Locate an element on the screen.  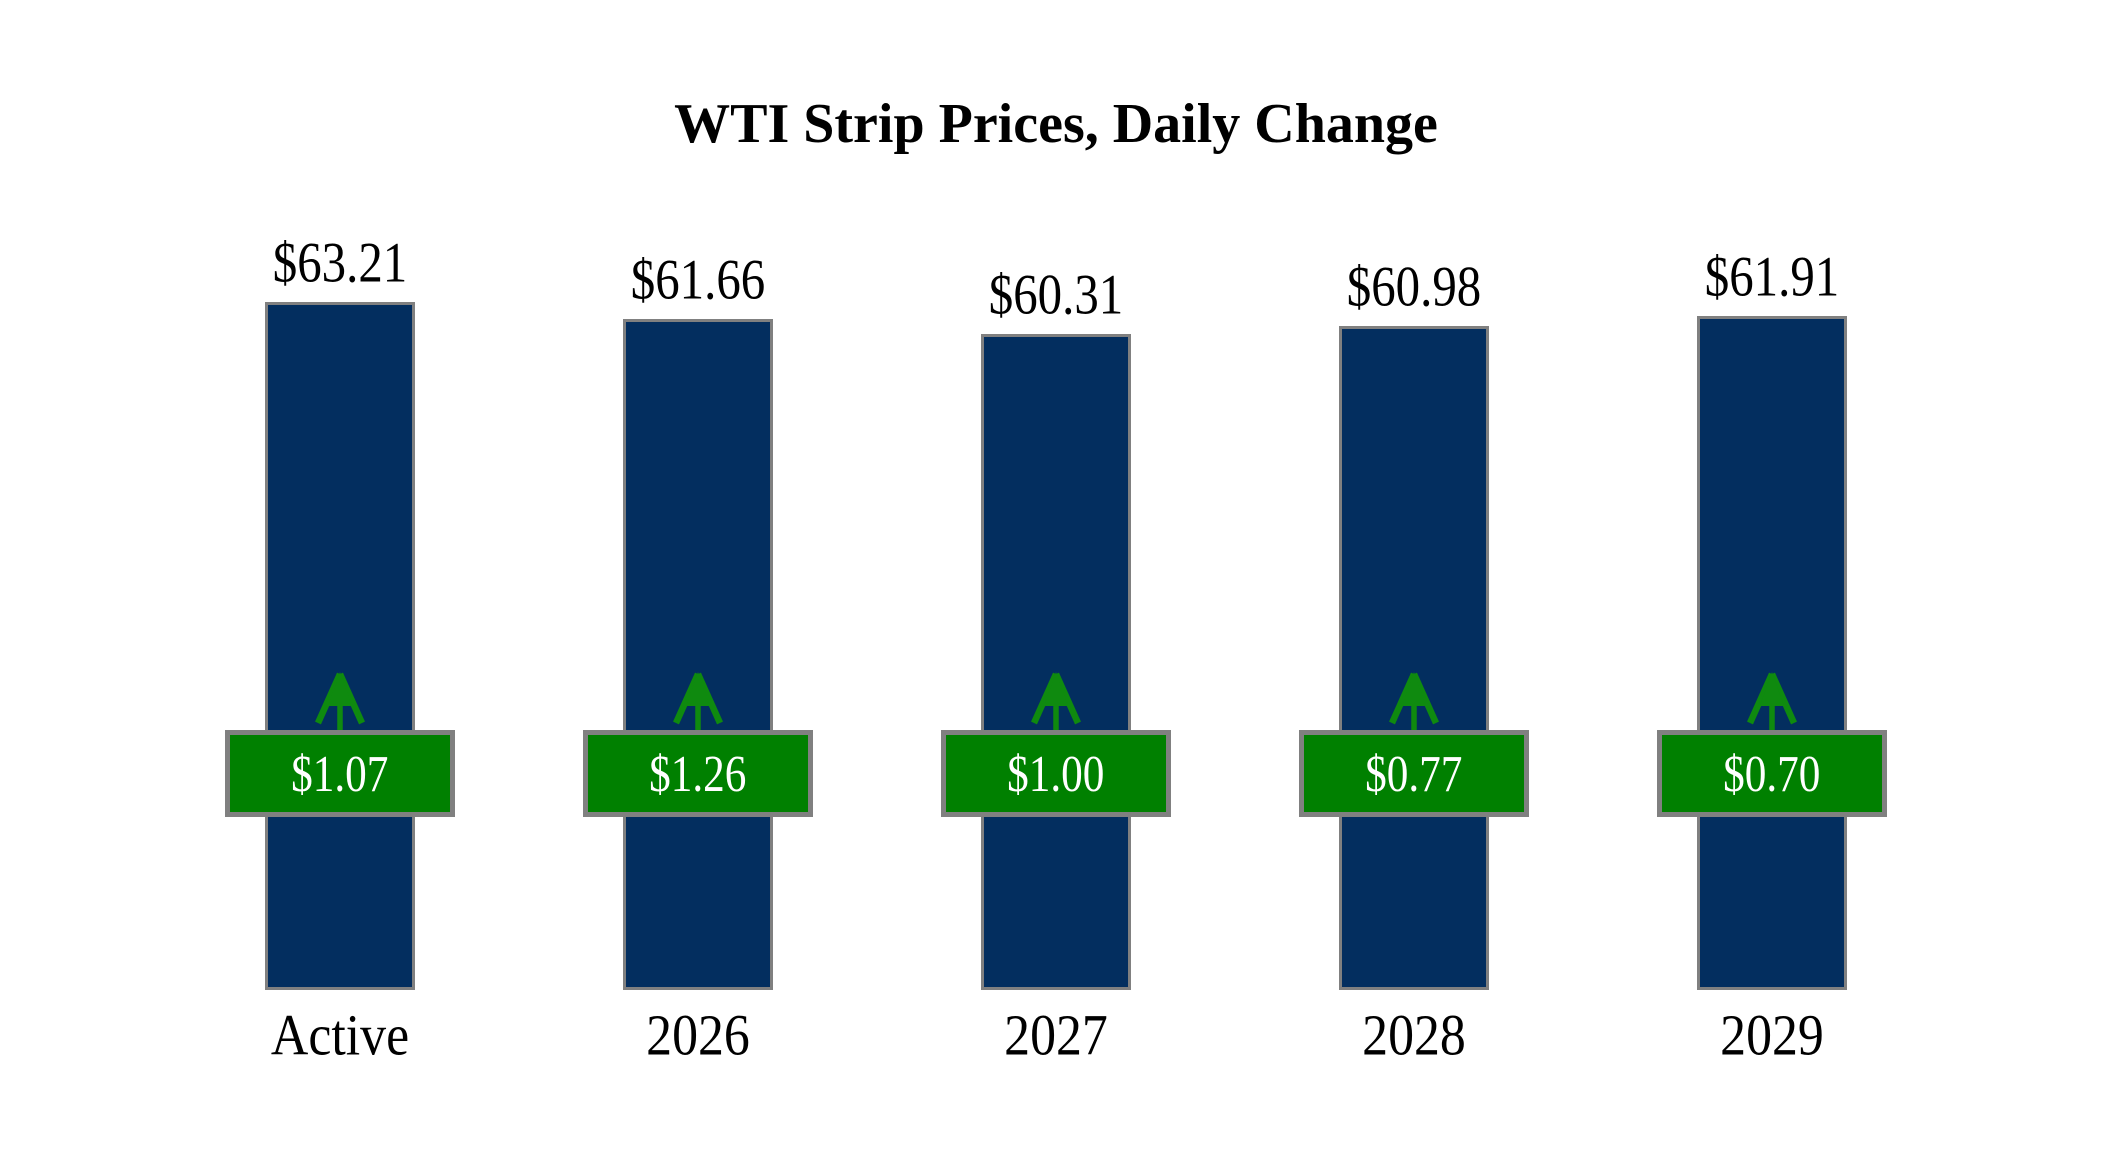
change-badge-label: $0.70 is located at coordinates (1772, 773).